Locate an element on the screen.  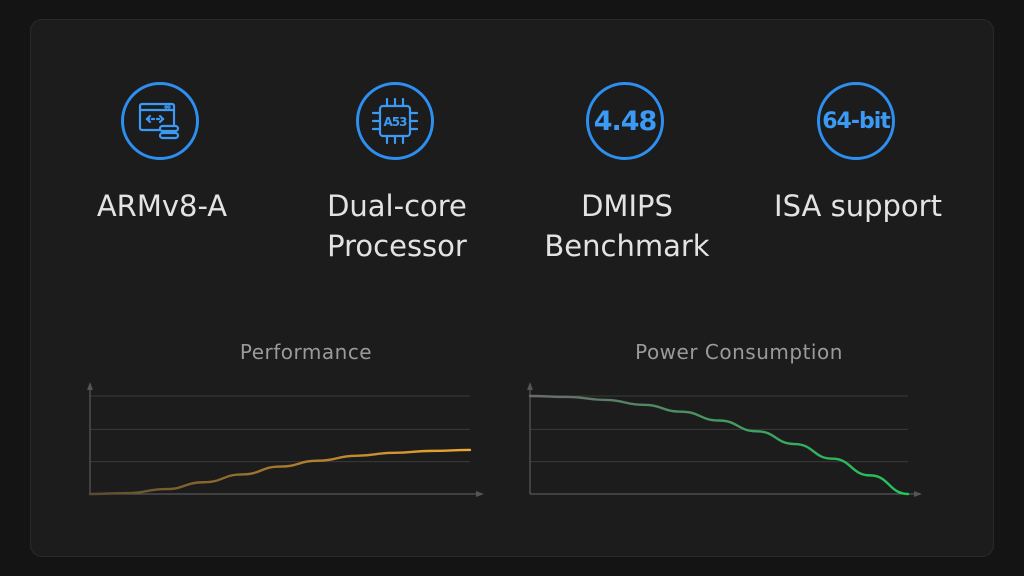
feature-label: ARMv8-A is located at coordinates (162, 206).